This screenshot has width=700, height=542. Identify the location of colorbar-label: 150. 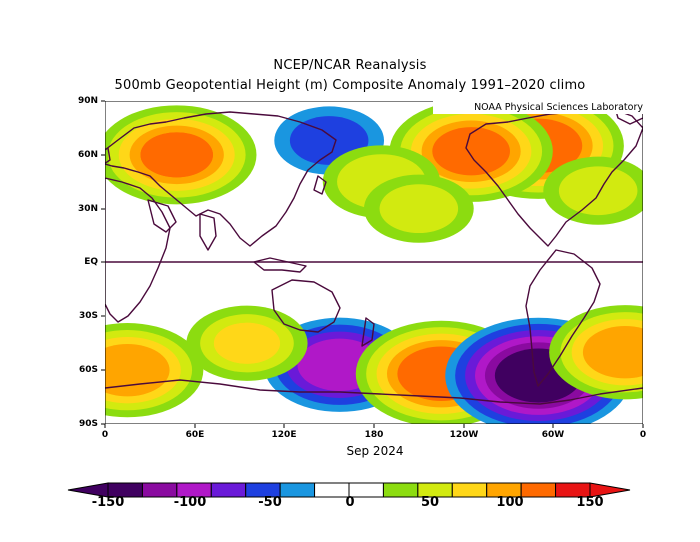
(590, 502).